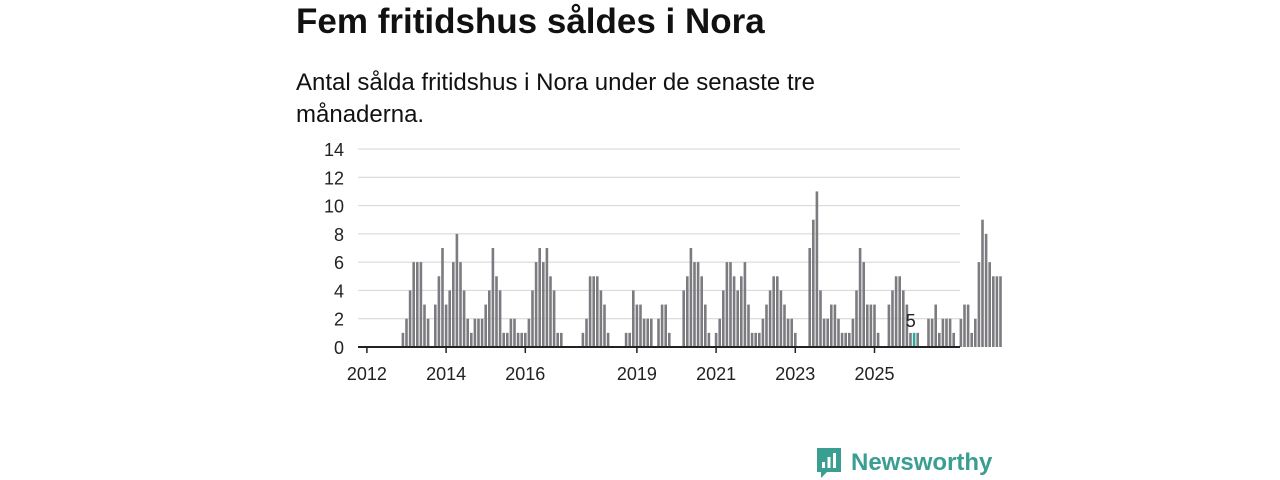 This screenshot has height=480, width=1280. I want to click on x-tick-label: 2019, so click(637, 374).